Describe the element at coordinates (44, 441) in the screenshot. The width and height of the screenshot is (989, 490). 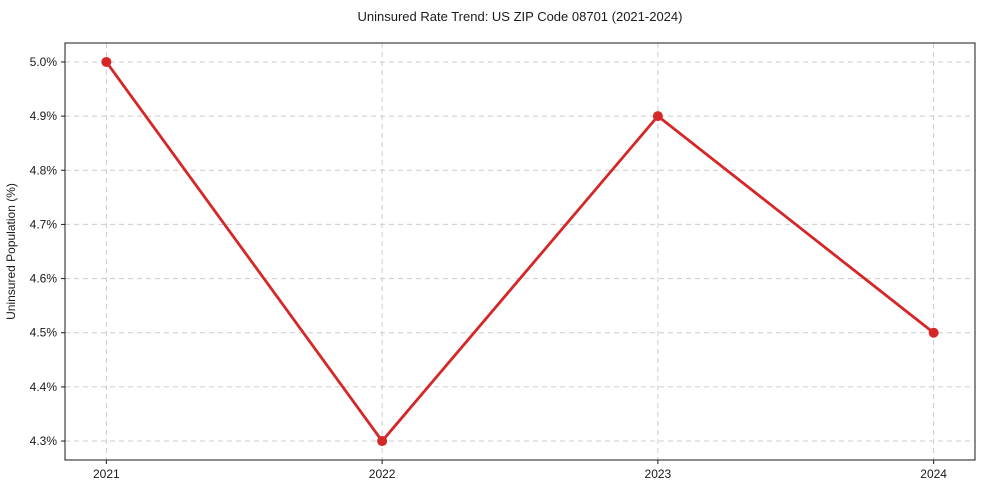
I see `y-tick-label: 4.3%` at that location.